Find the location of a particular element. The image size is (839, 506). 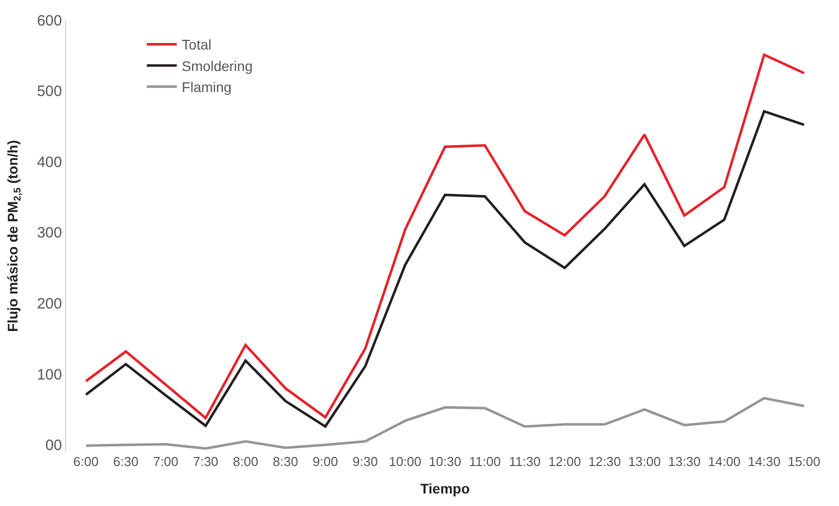

x-tick-label: 13:00 is located at coordinates (644, 461).